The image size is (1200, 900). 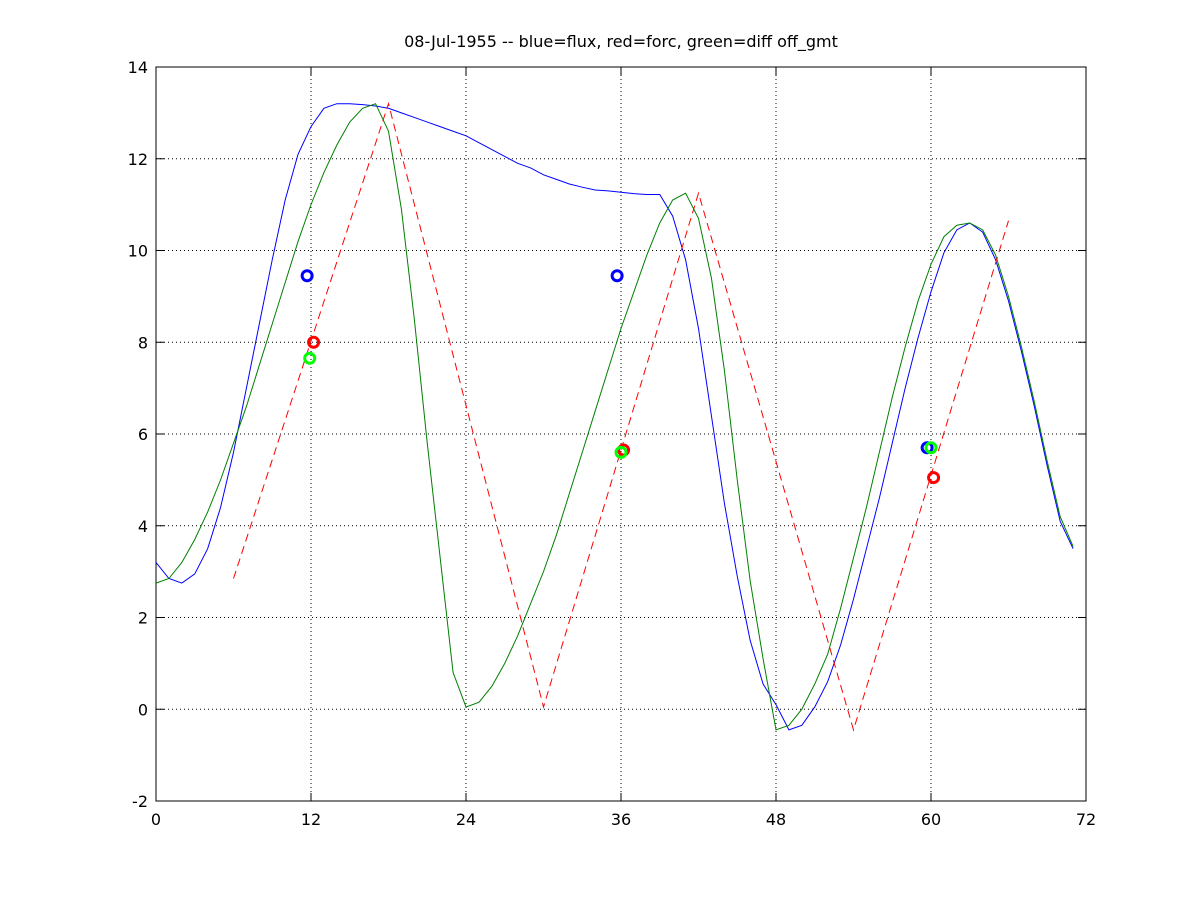 I want to click on y-tick-label: 14, so click(x=138, y=67).